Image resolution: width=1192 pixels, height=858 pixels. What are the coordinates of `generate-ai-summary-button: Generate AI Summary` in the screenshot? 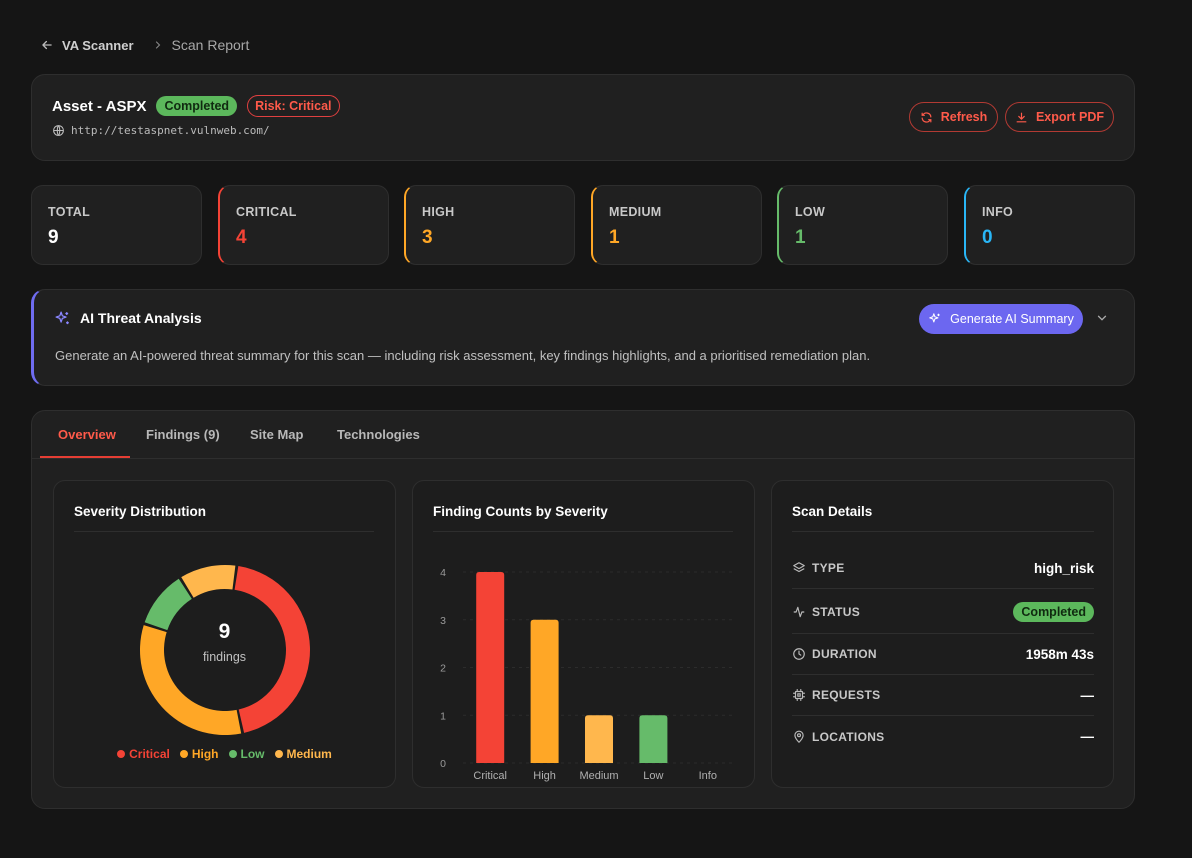 It's located at (1001, 319).